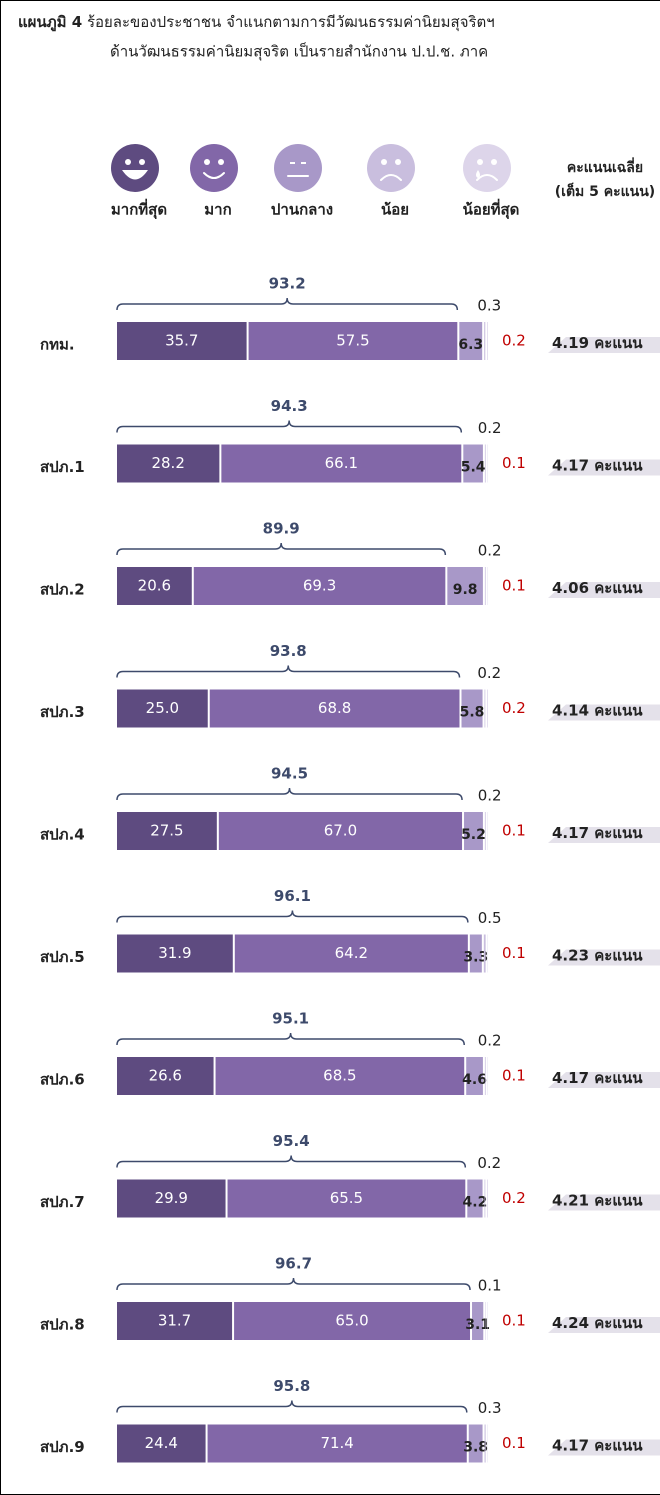  Describe the element at coordinates (570, 1200) in the screenshot. I see `score-value: 4.21` at that location.